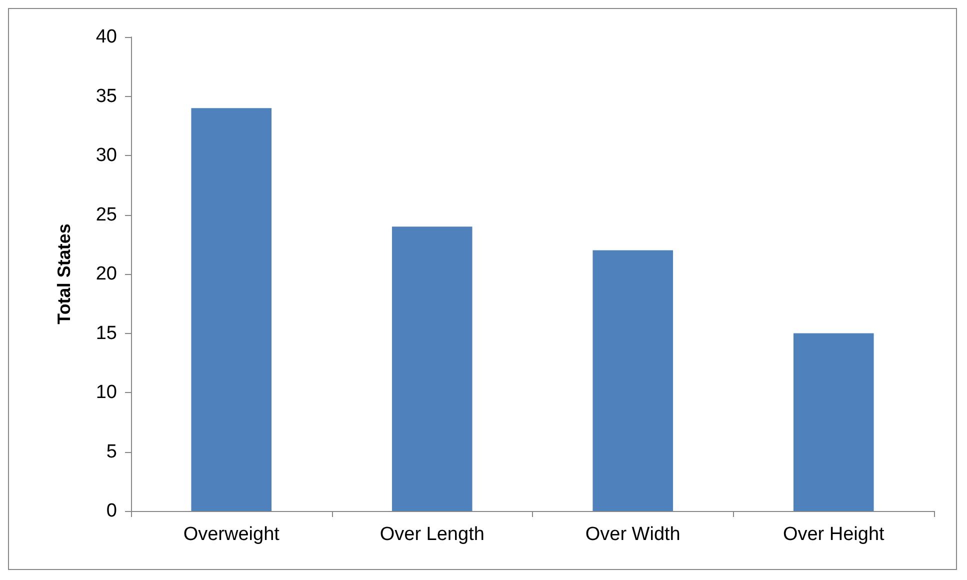 The image size is (967, 580). Describe the element at coordinates (106, 392) in the screenshot. I see `y-tick-label: 10` at that location.